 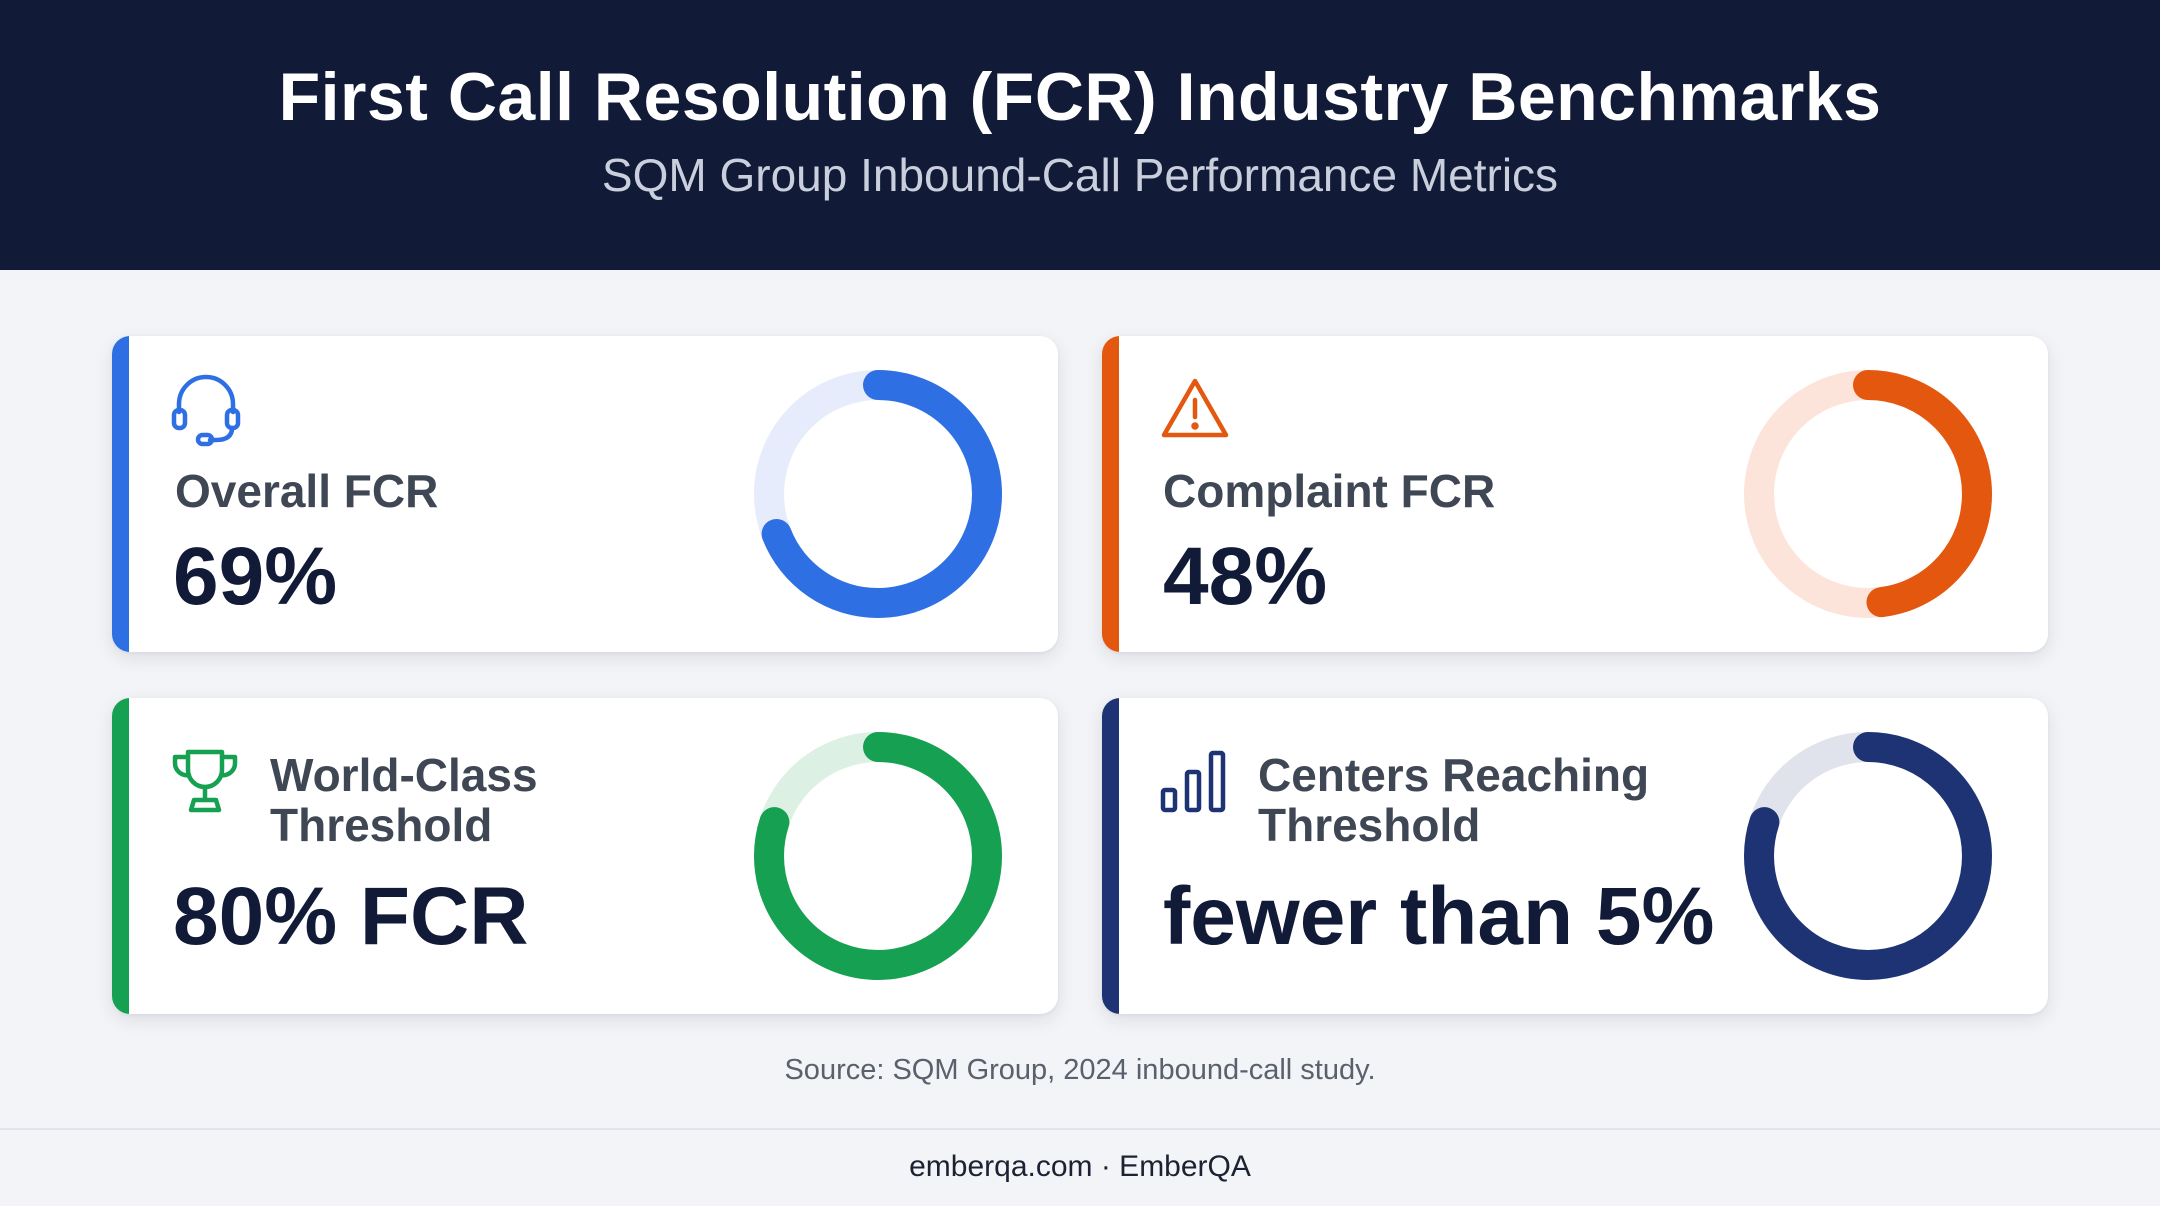 What do you see at coordinates (206, 412) in the screenshot?
I see `headset-icon` at bounding box center [206, 412].